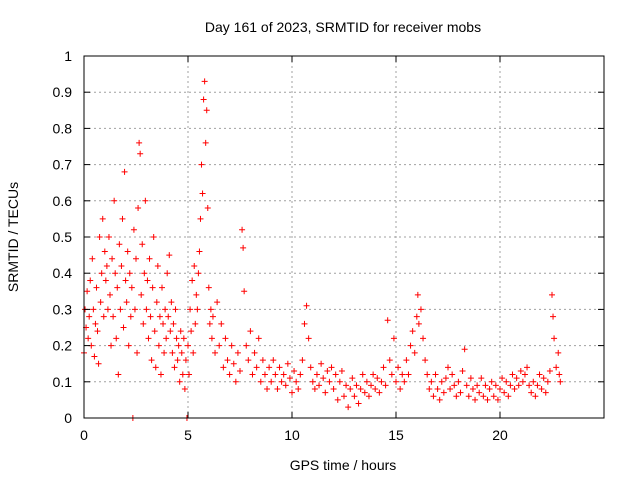  Describe the element at coordinates (292, 435) in the screenshot. I see `x-tick-label: 10` at that location.